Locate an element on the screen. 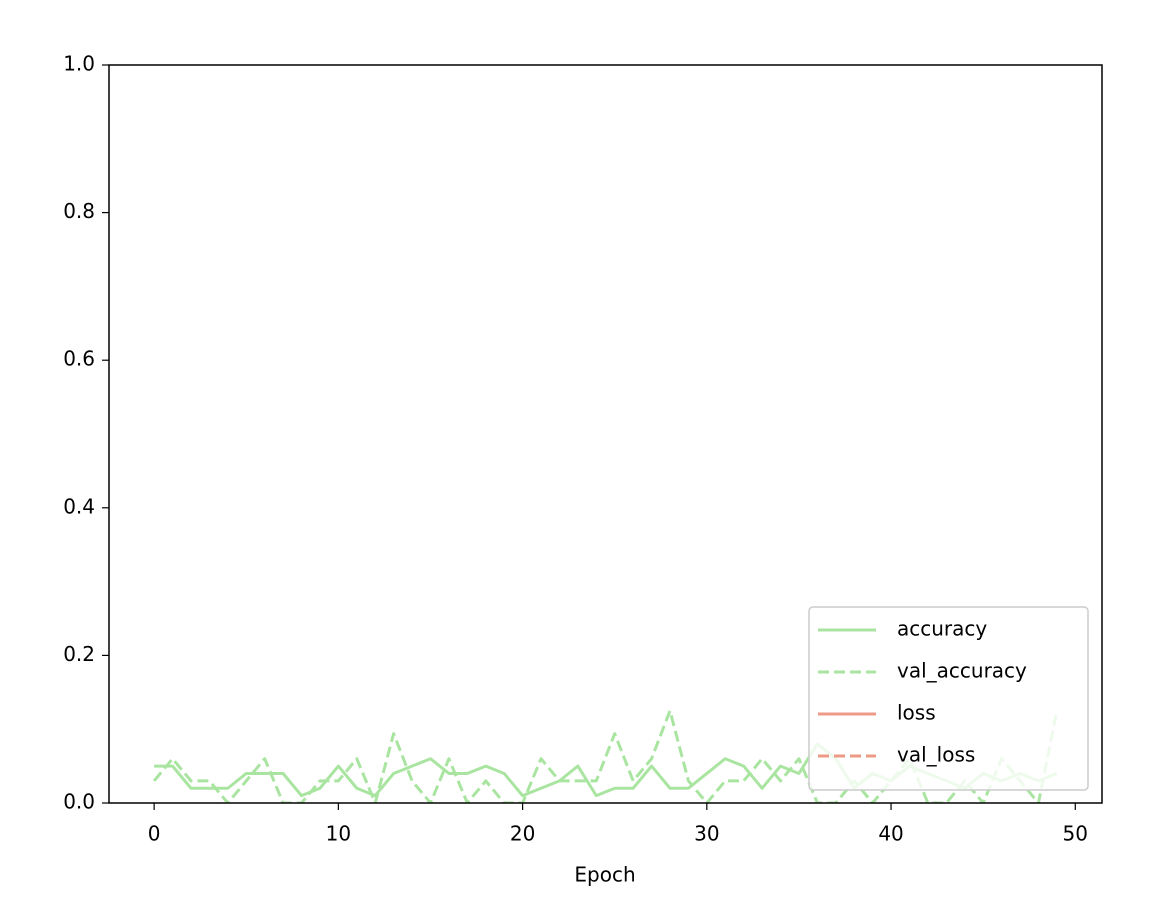  y-tick-label: 0.0 is located at coordinates (79, 802).